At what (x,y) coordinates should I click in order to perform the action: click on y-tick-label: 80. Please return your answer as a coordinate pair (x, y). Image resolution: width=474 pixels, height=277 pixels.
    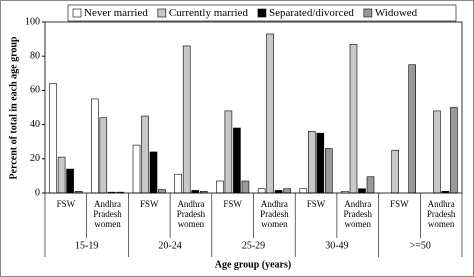
    Looking at the image, I should click on (35, 55).